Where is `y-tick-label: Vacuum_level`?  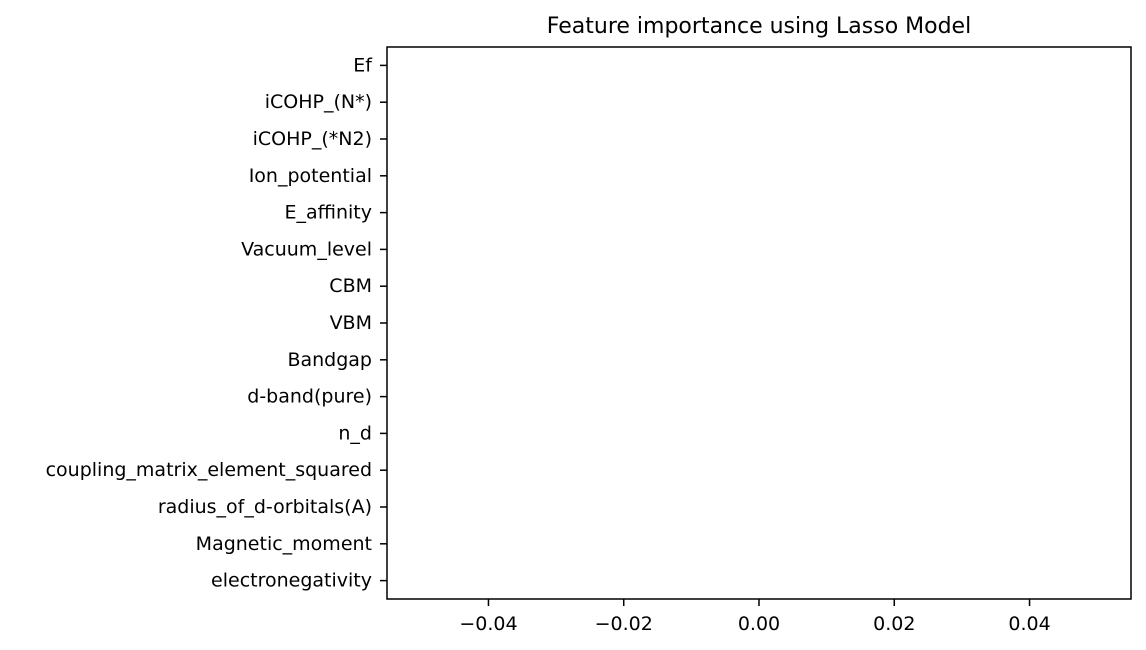 y-tick-label: Vacuum_level is located at coordinates (306, 249).